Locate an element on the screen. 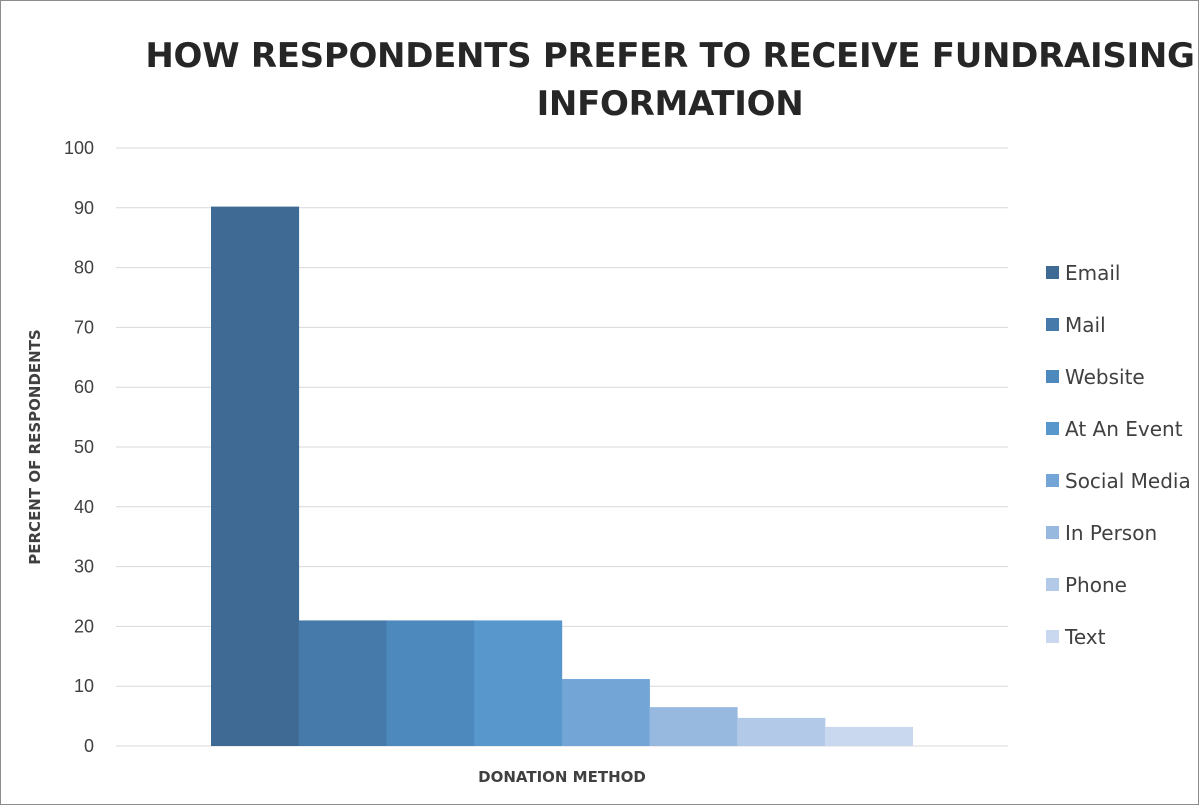 Image resolution: width=1199 pixels, height=805 pixels. legend-label: Website is located at coordinates (1105, 377).